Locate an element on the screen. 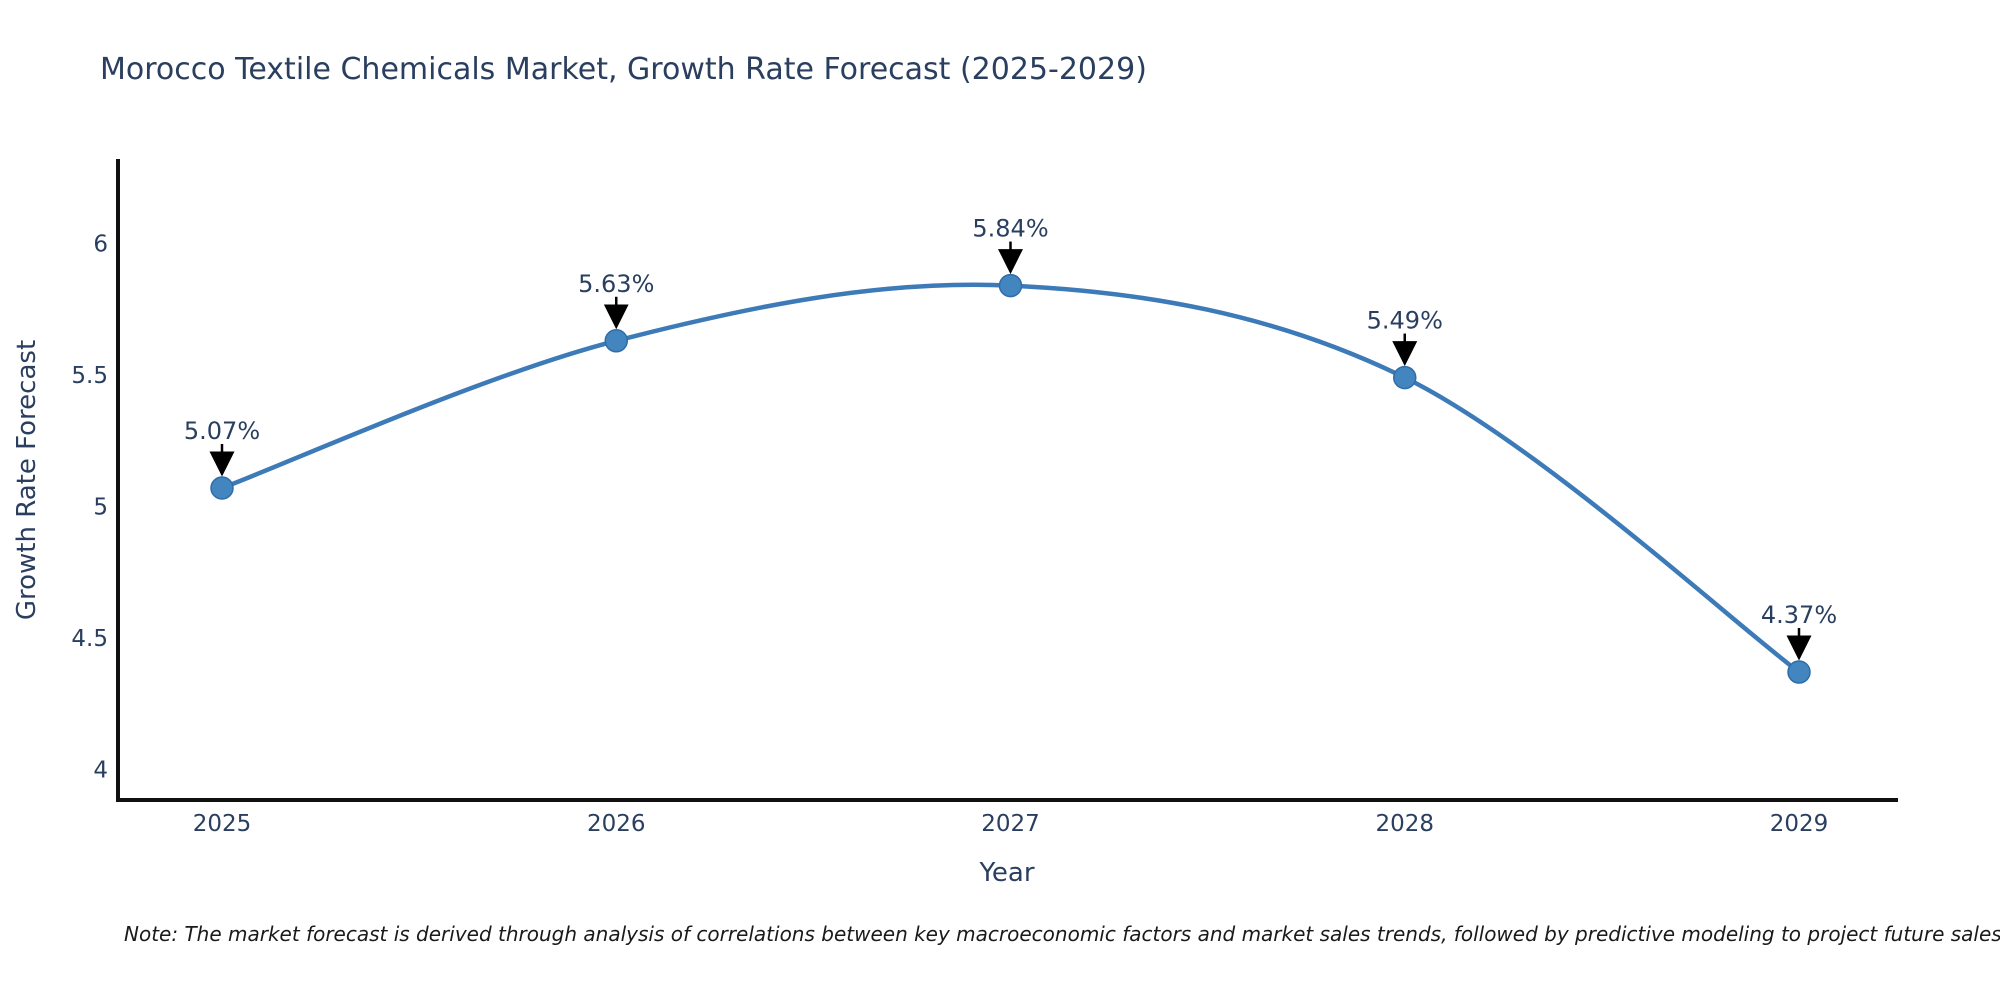 The height and width of the screenshot is (1000, 2000). x-axis-title: Year is located at coordinates (1007, 873).